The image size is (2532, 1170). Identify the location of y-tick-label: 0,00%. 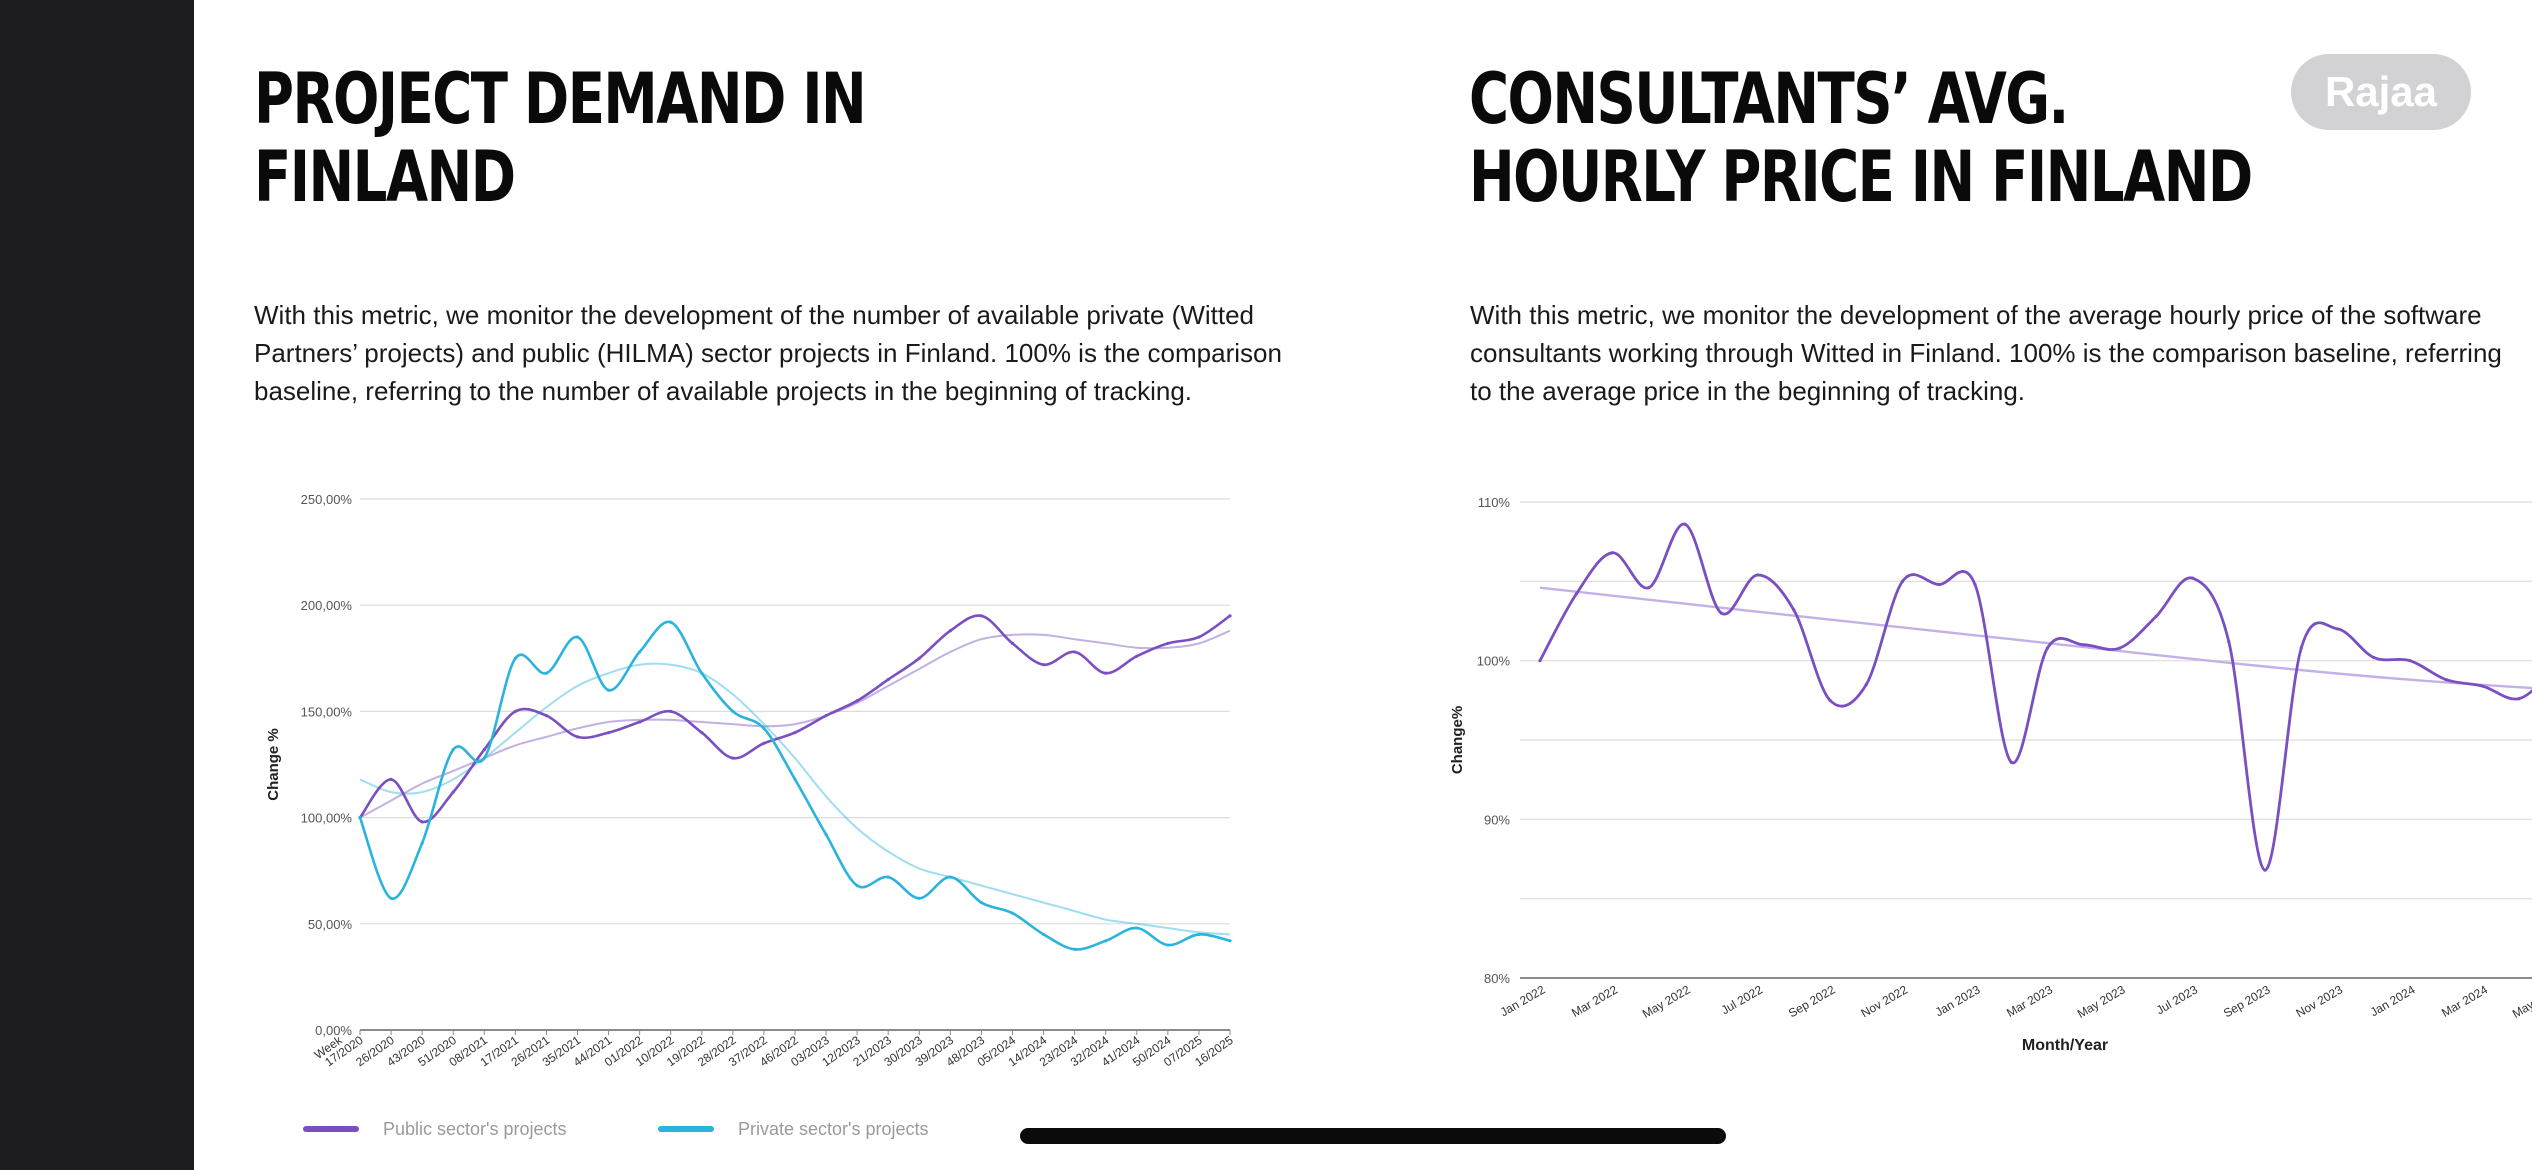
(333, 1030).